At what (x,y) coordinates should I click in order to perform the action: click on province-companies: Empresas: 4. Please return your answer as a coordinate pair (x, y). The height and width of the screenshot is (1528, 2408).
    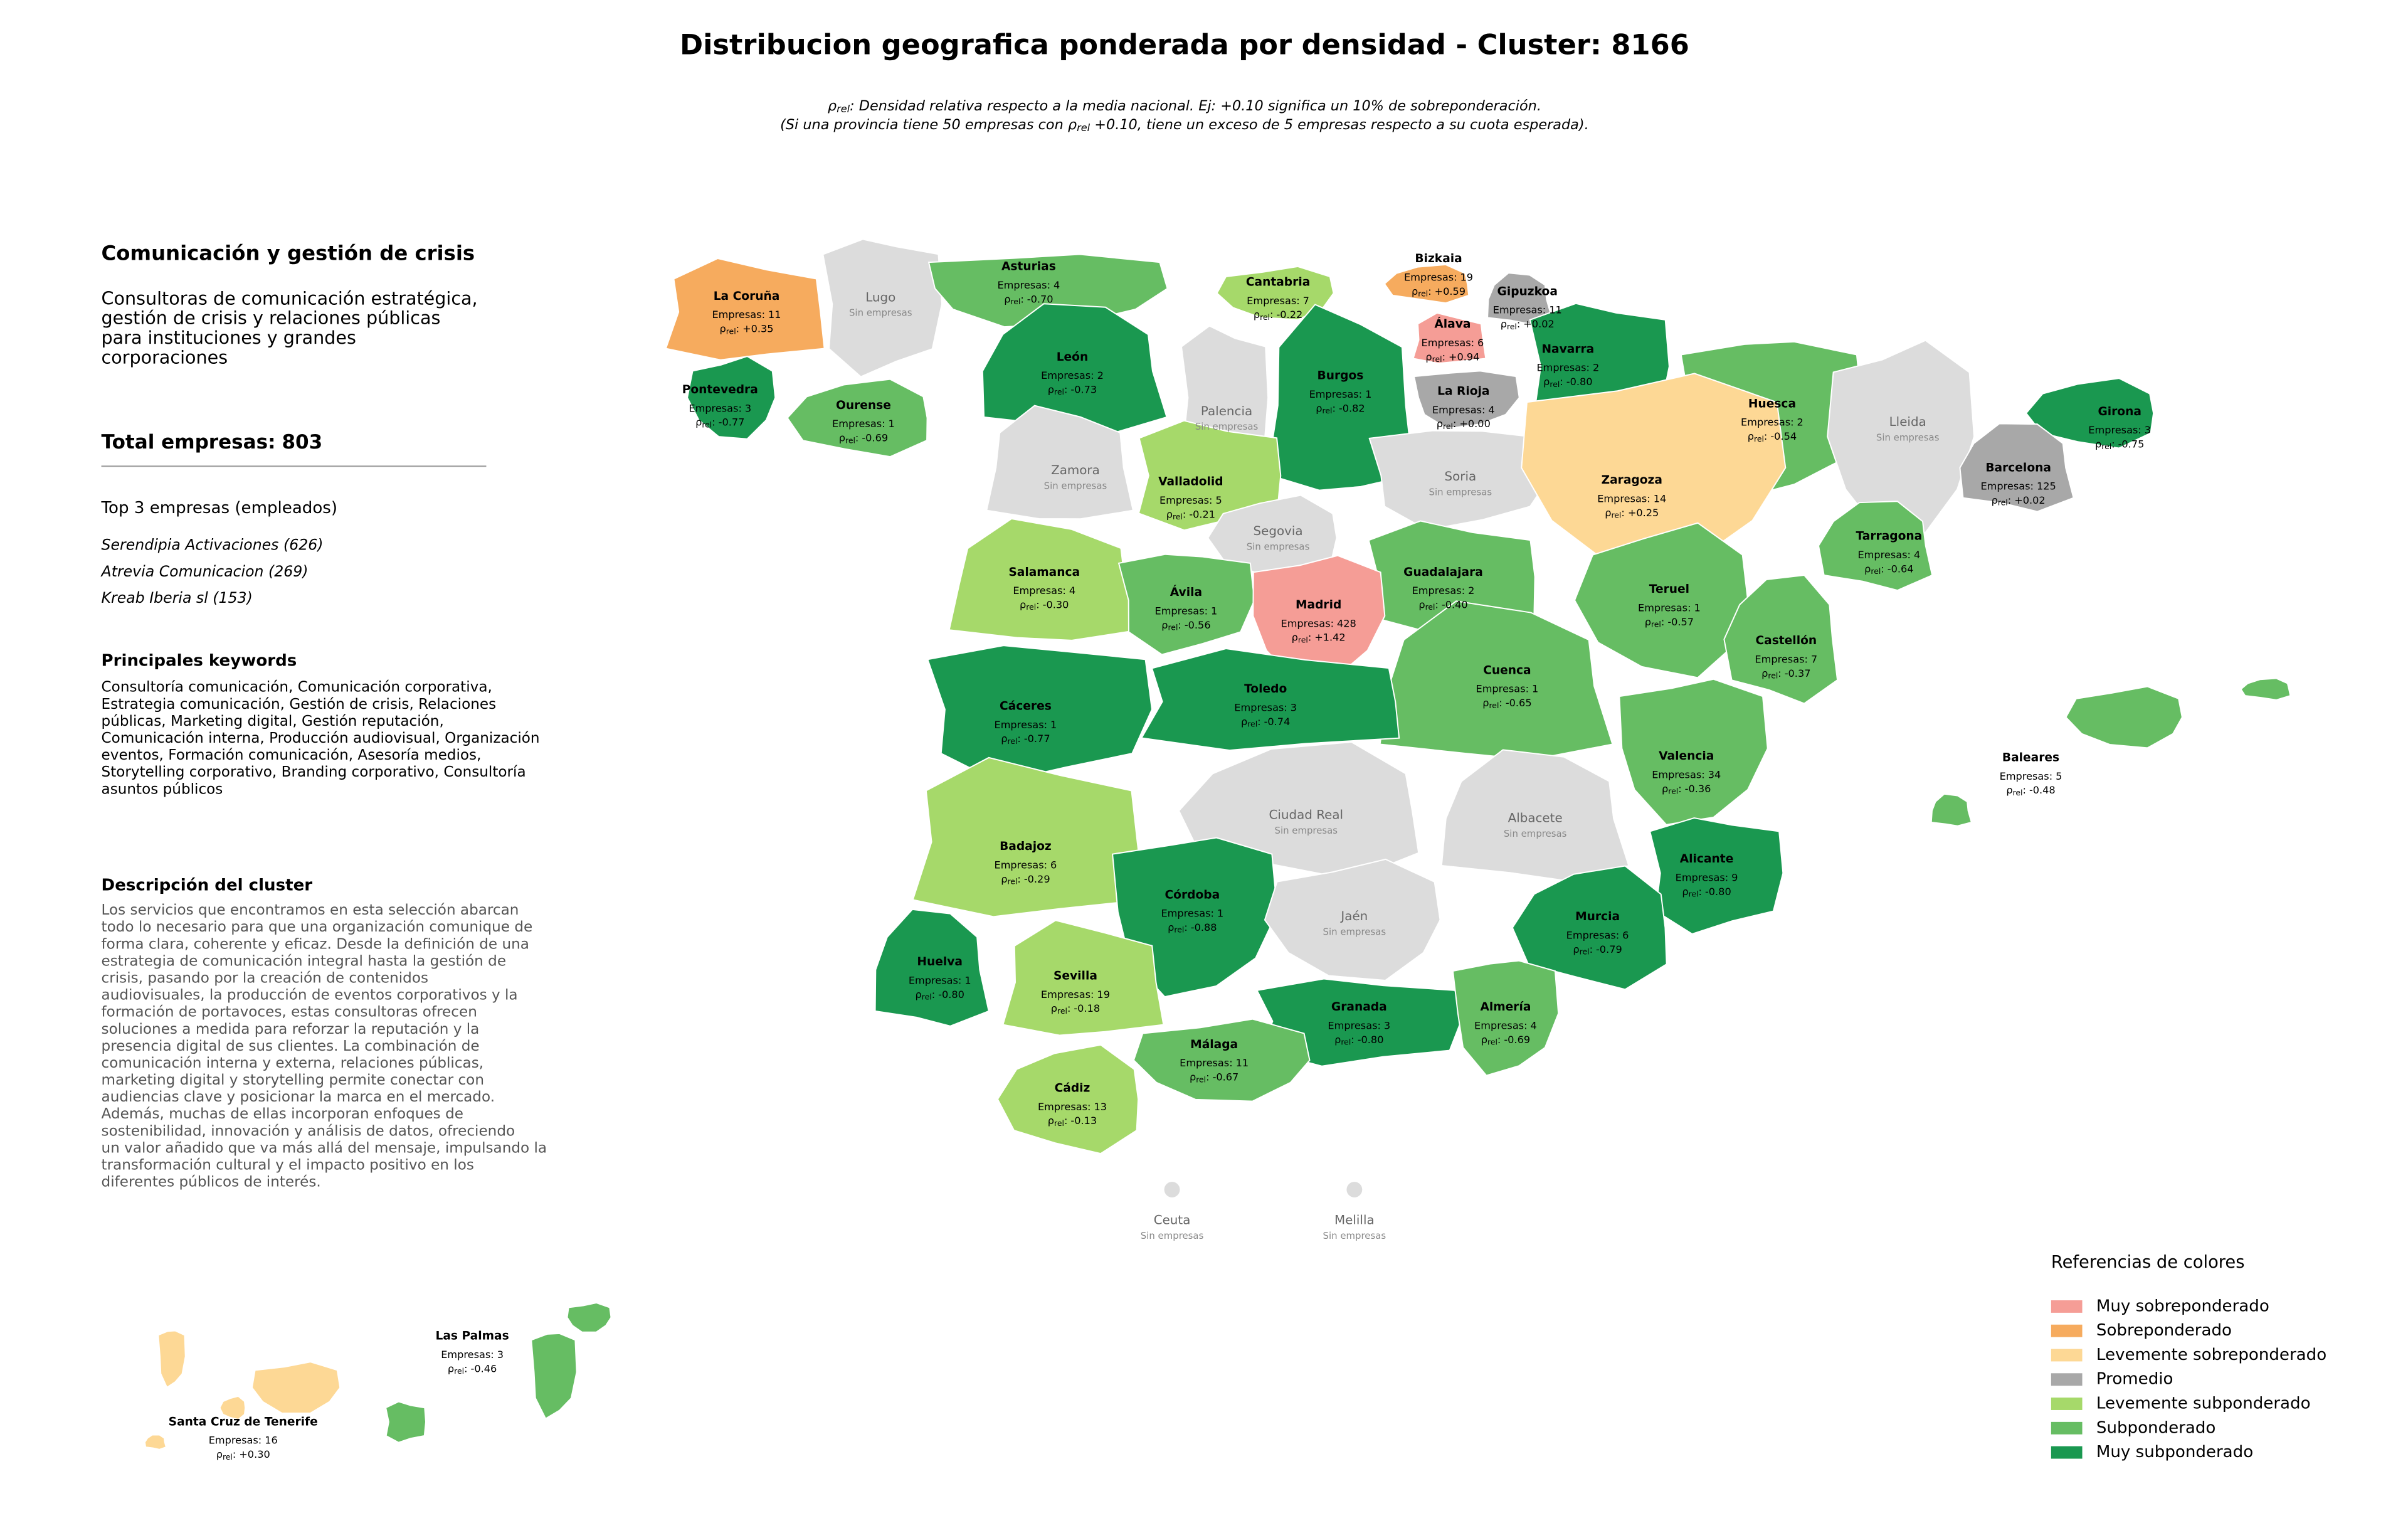
    Looking at the image, I should click on (1888, 554).